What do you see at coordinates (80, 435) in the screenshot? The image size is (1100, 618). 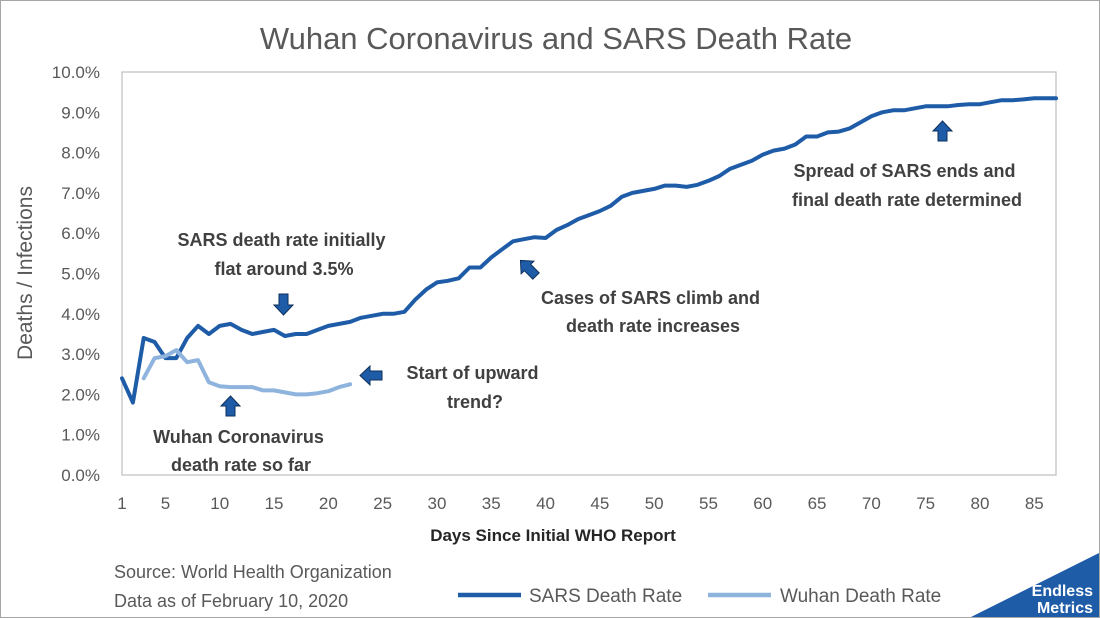 I see `y-tick-label: 1.0%` at bounding box center [80, 435].